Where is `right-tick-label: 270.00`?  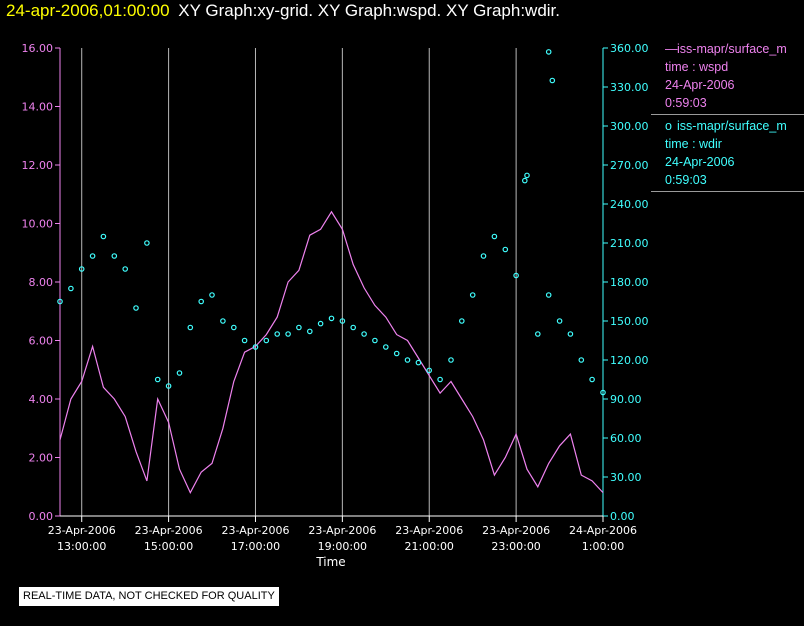 right-tick-label: 270.00 is located at coordinates (629, 165).